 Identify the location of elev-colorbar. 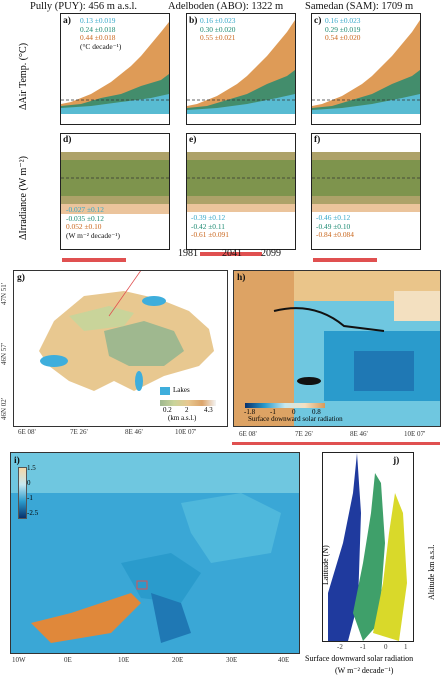
(188, 403).